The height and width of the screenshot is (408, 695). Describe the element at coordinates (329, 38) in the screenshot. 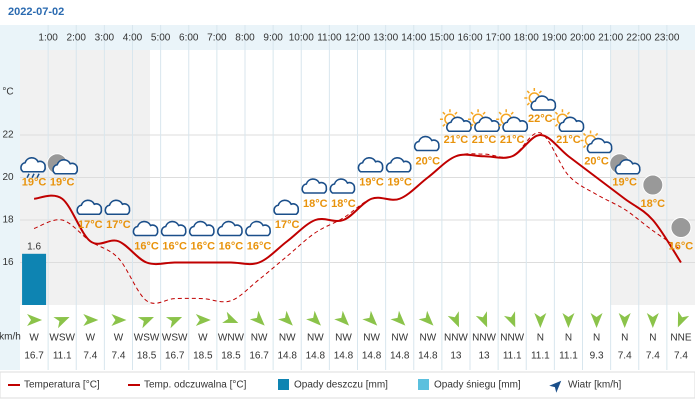

I see `hour-label: 11:00` at that location.